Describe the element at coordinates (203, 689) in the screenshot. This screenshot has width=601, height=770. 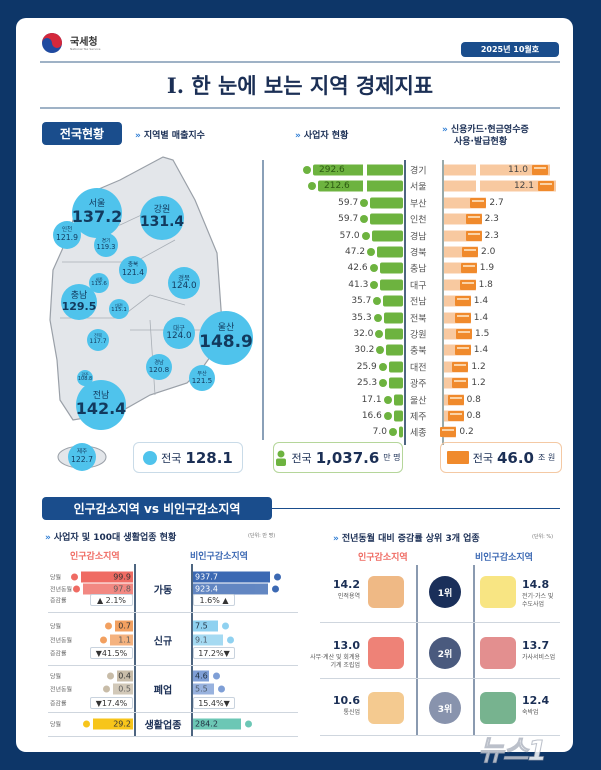
I see `non-decline-bar: 5.5` at that location.